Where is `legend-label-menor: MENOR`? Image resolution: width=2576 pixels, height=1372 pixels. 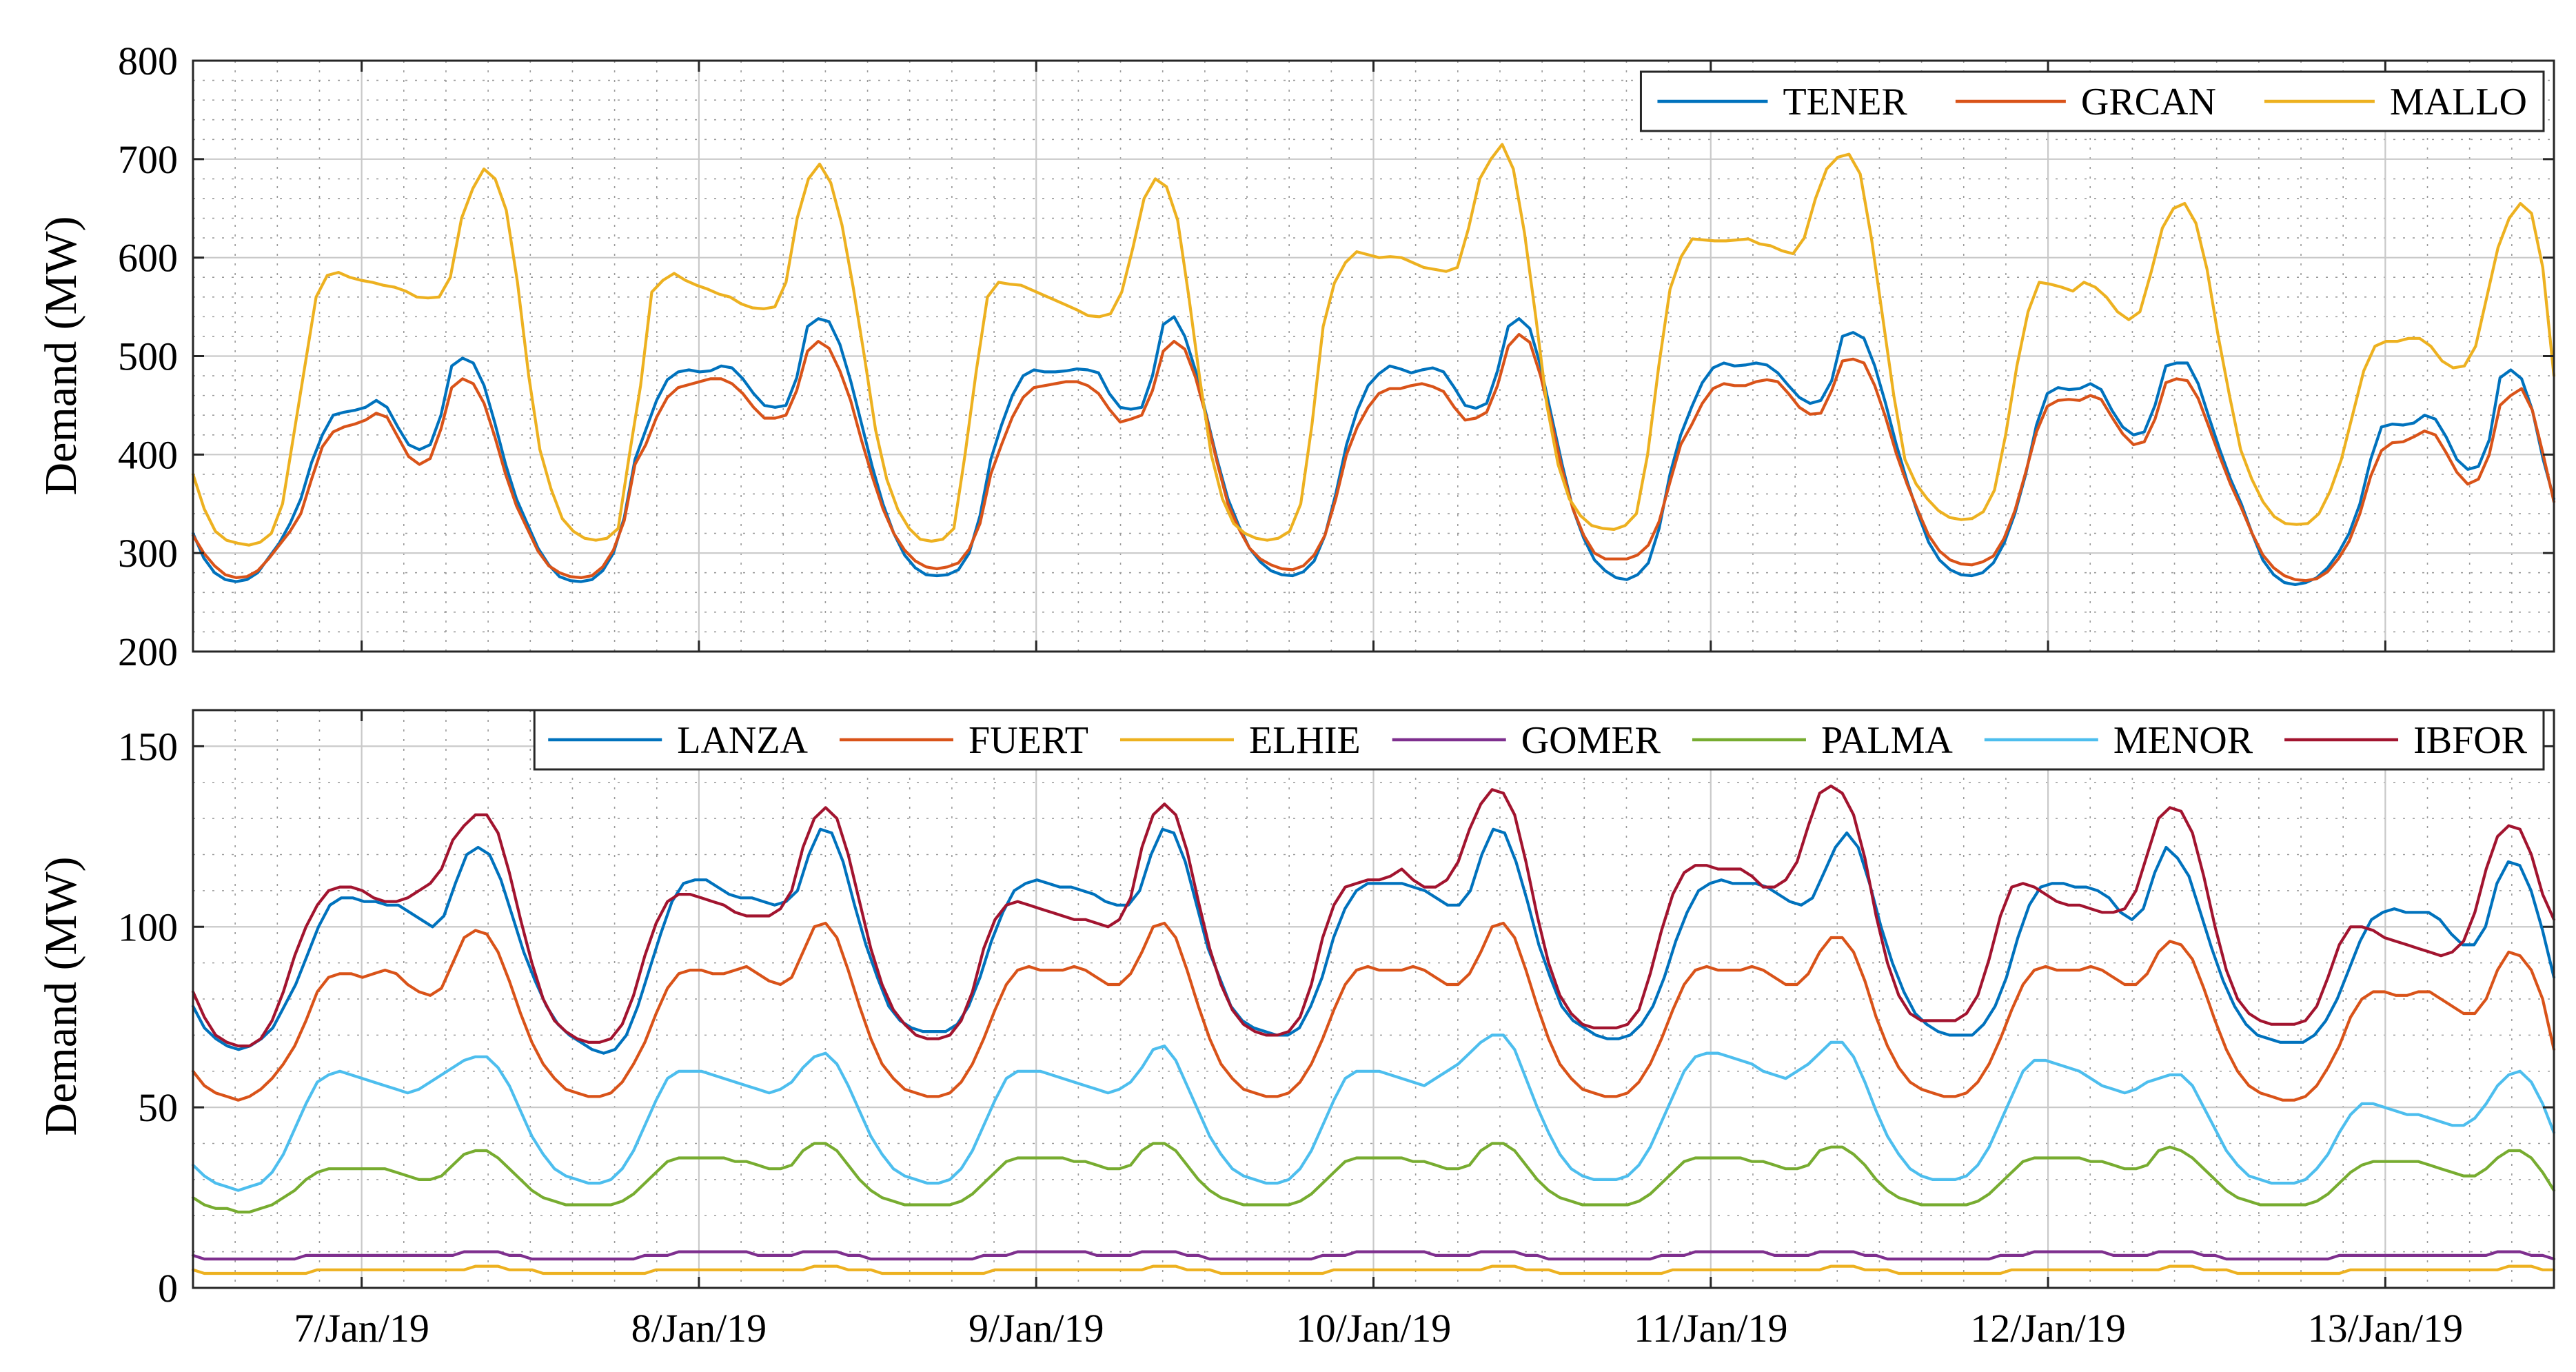 legend-label-menor: MENOR is located at coordinates (2183, 740).